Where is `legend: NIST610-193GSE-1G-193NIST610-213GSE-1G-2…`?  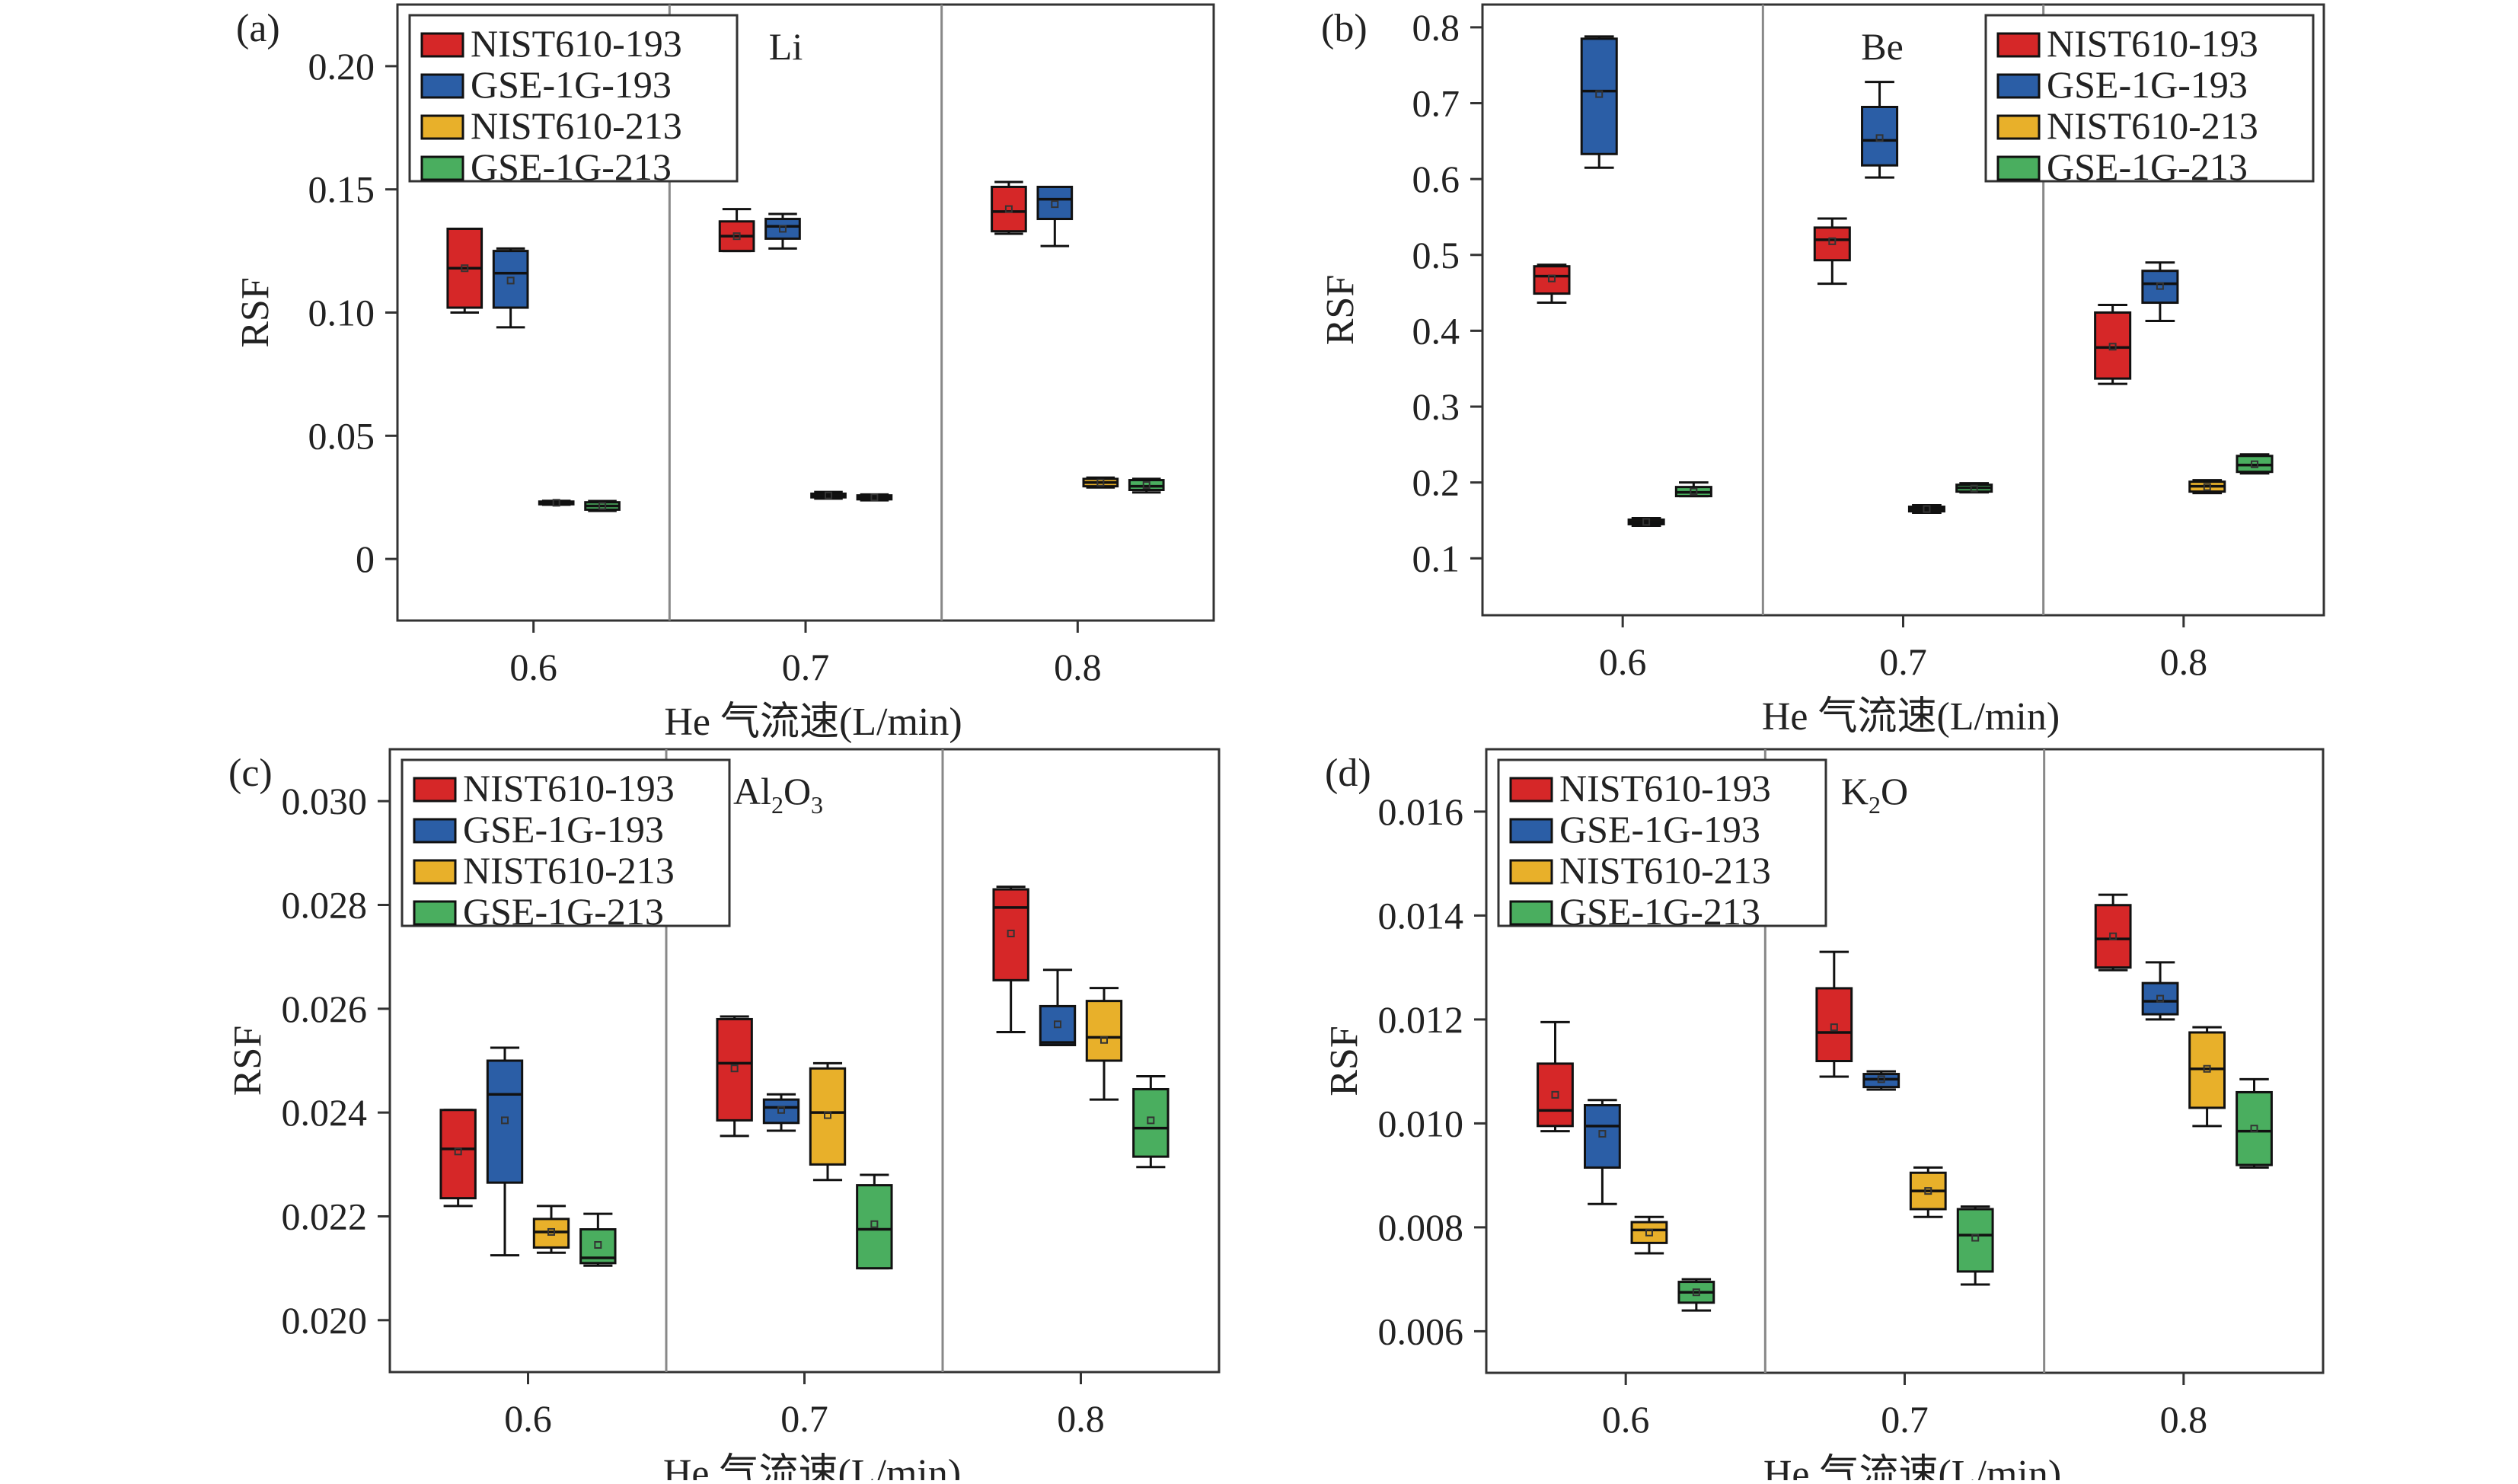
legend: NIST610-193GSE-1G-193NIST610-213GSE-1G-2… is located at coordinates (573, 101).